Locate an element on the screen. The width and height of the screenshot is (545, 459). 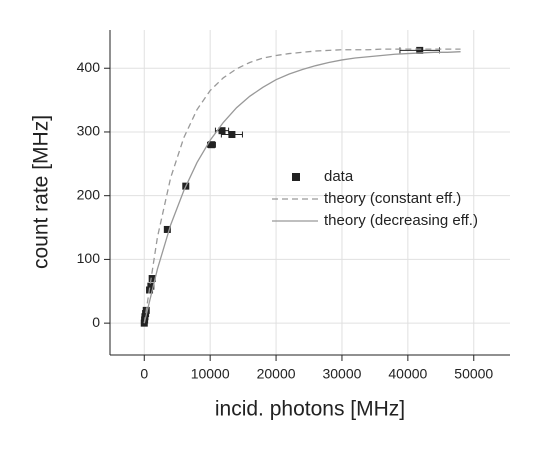
x-tick-label: 10000 is located at coordinates (210, 374).